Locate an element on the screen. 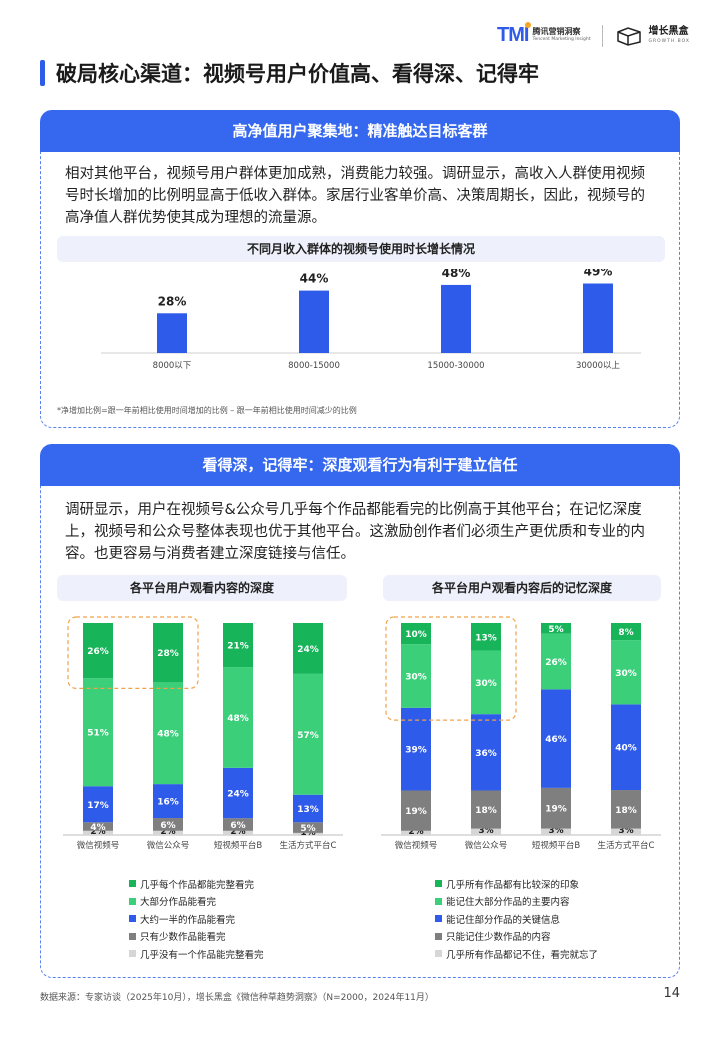 The height and width of the screenshot is (1040, 720). segment-value-label: 10% is located at coordinates (416, 635).